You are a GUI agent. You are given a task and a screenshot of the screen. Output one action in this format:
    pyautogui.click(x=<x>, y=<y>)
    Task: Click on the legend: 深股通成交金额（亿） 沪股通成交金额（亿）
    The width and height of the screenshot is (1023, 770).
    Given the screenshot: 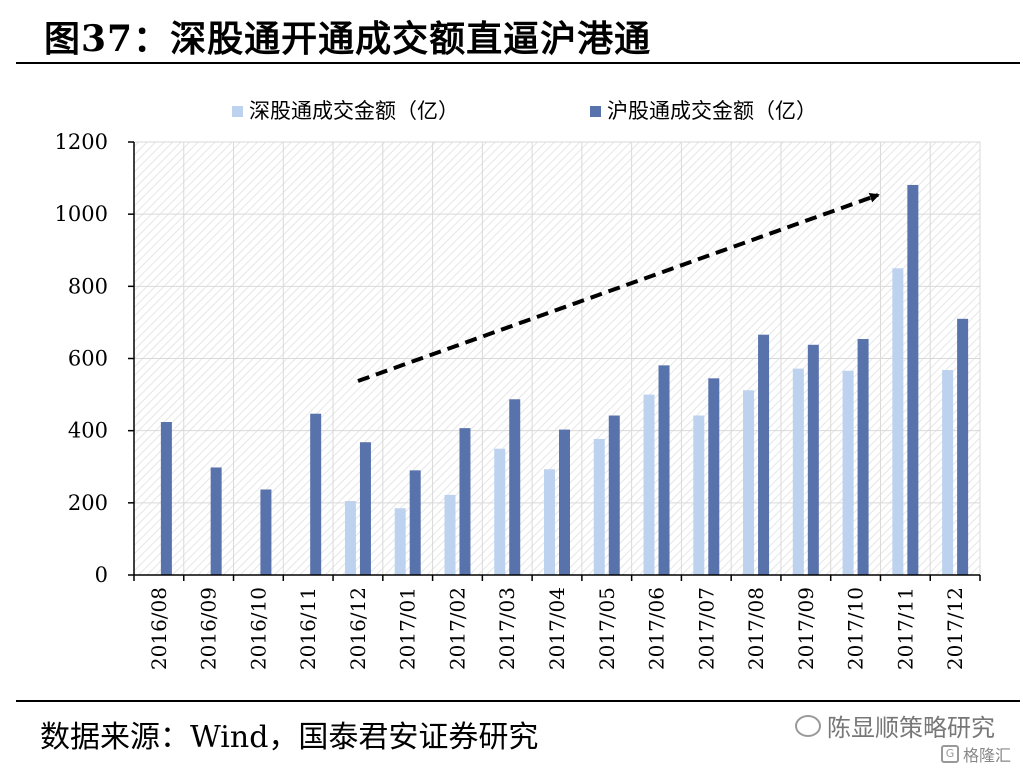 What is the action you would take?
    pyautogui.click(x=524, y=111)
    